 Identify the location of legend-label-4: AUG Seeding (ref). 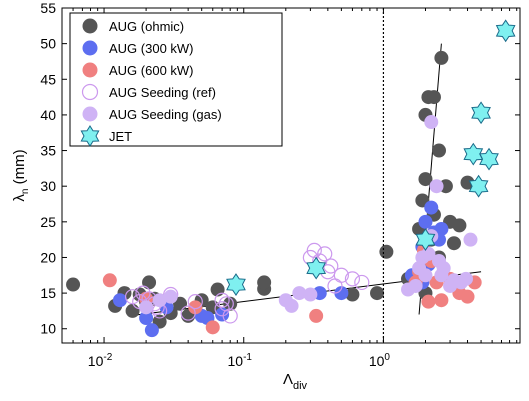
(162, 92).